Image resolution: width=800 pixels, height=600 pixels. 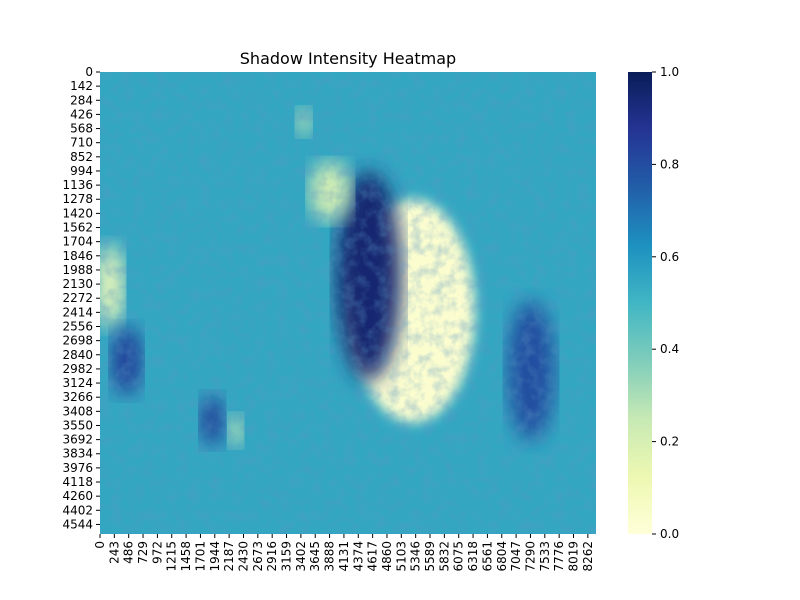 I want to click on y-tick-label: 3976, so click(x=77, y=468).